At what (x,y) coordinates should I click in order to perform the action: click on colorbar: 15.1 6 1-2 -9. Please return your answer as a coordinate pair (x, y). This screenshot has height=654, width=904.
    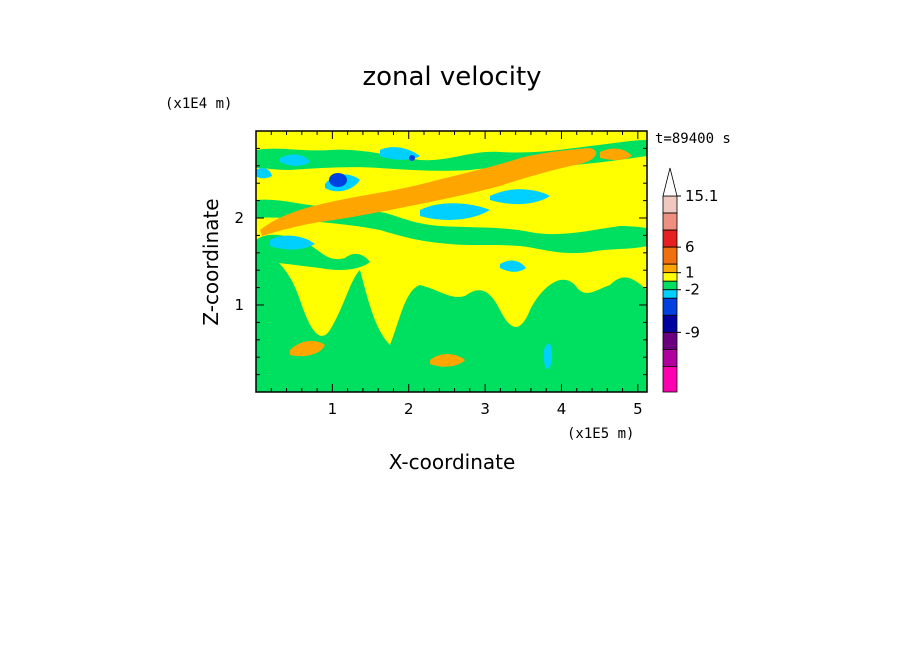
    Looking at the image, I should click on (690, 280).